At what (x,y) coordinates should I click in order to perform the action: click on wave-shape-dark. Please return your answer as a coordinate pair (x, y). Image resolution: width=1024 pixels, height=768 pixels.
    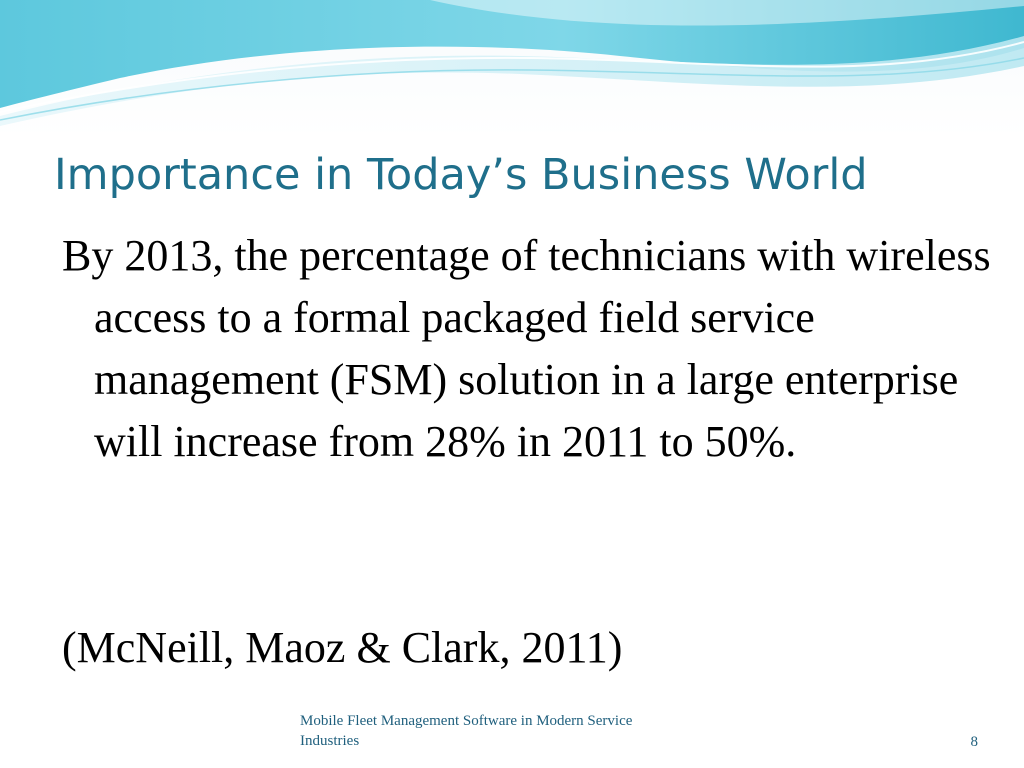
    Looking at the image, I should click on (512, 54).